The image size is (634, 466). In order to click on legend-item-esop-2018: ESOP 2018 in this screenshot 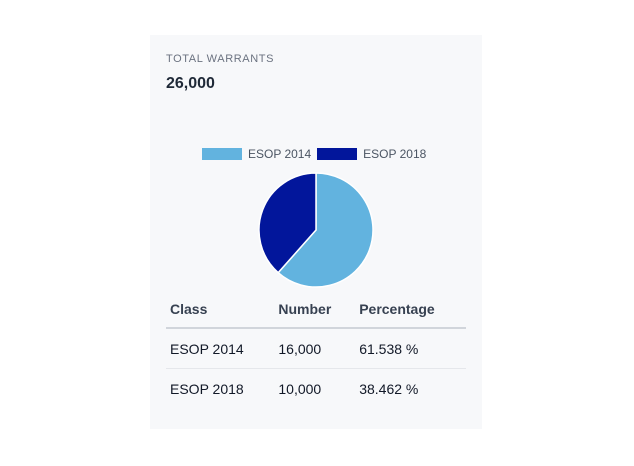, I will do `click(371, 154)`.